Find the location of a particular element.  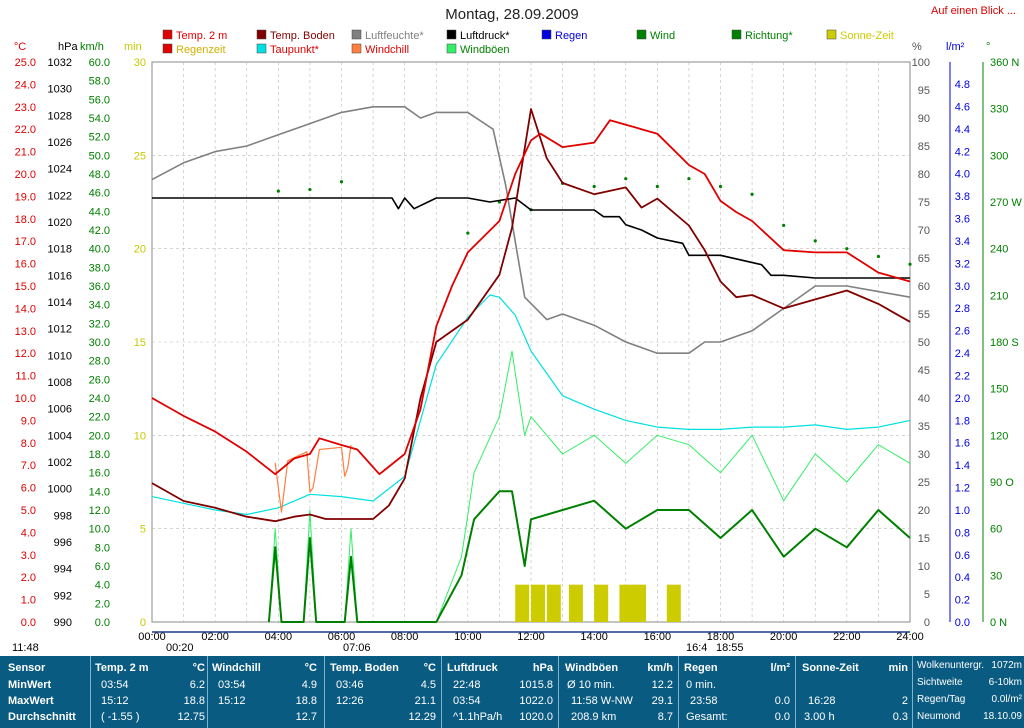

temp-tick-label: 6.0 is located at coordinates (28, 489).